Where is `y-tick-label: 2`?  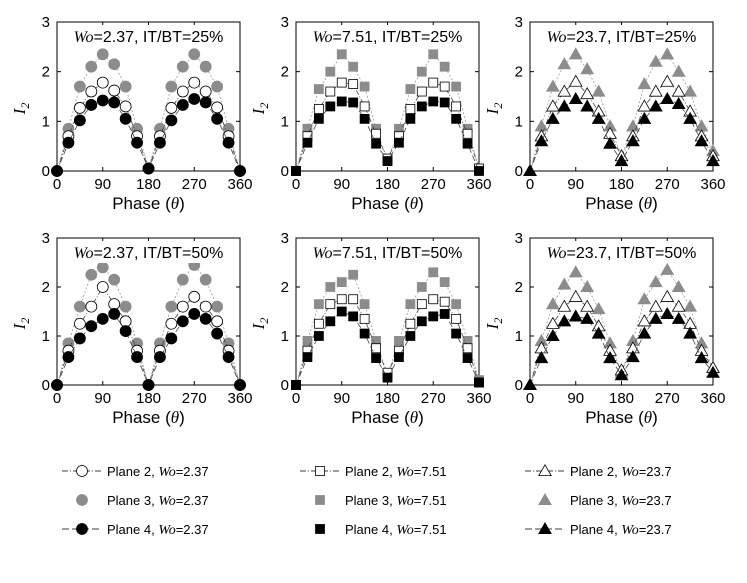
y-tick-label: 2 is located at coordinates (46, 287).